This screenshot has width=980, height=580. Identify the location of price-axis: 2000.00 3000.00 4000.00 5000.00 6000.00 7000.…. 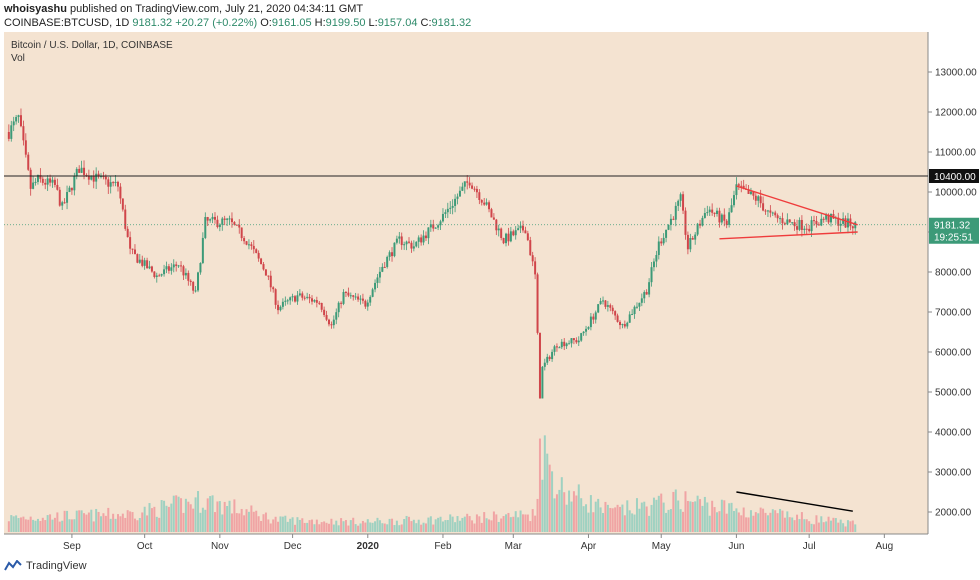
(952, 293).